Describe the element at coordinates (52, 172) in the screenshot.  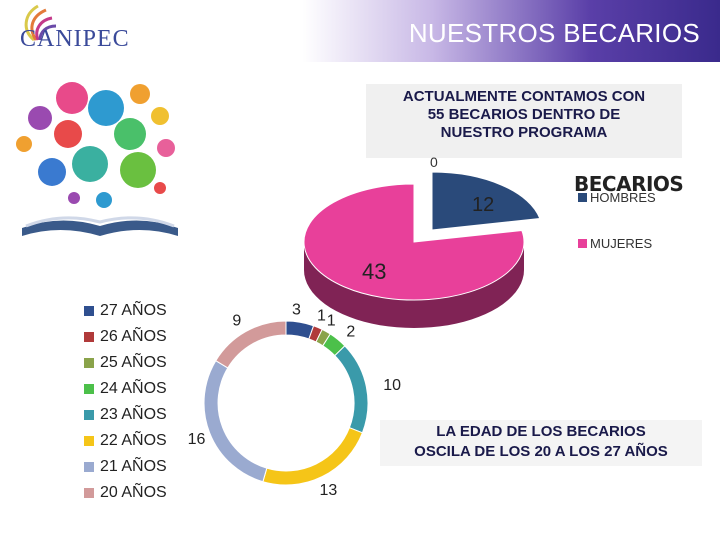
I see `computer-icon` at that location.